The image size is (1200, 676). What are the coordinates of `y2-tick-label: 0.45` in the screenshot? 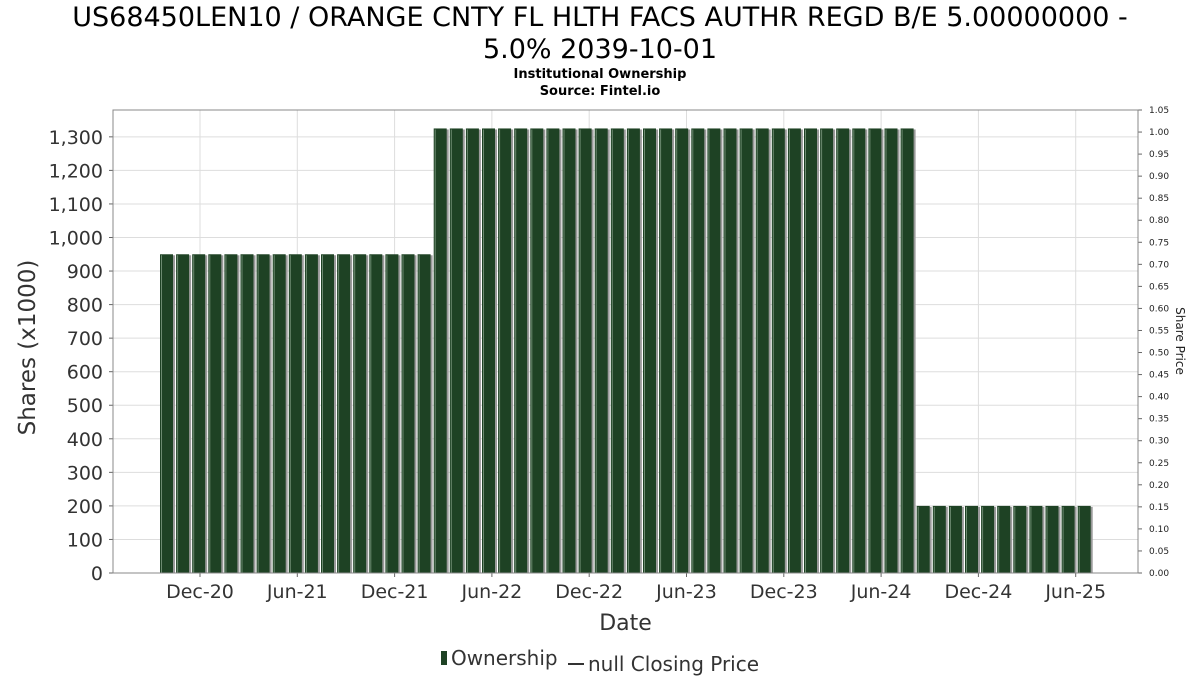 It's located at (1159, 376).